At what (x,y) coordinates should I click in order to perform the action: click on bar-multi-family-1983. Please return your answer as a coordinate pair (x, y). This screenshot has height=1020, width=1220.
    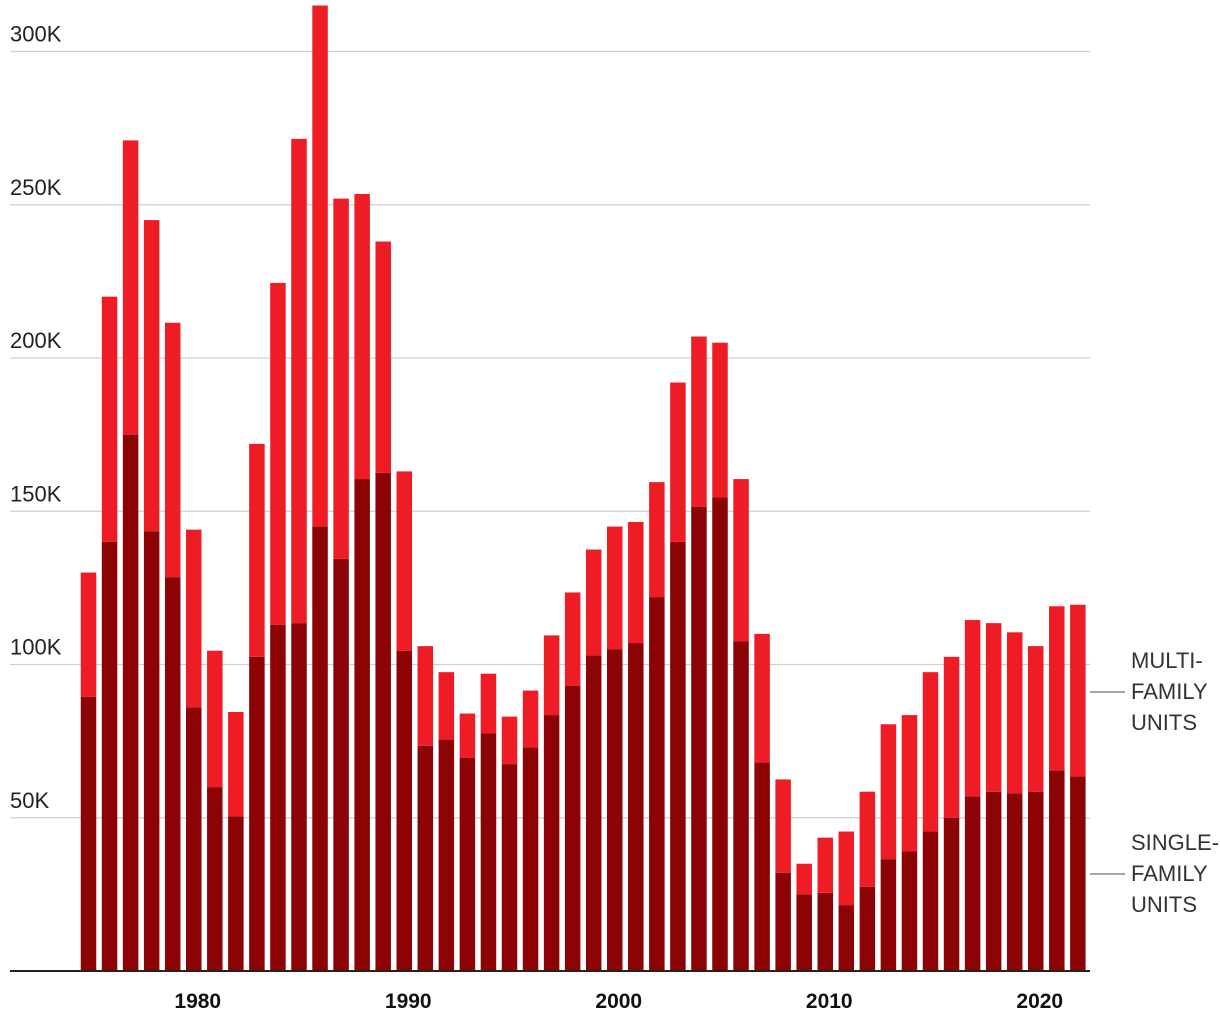
    Looking at the image, I should click on (257, 550).